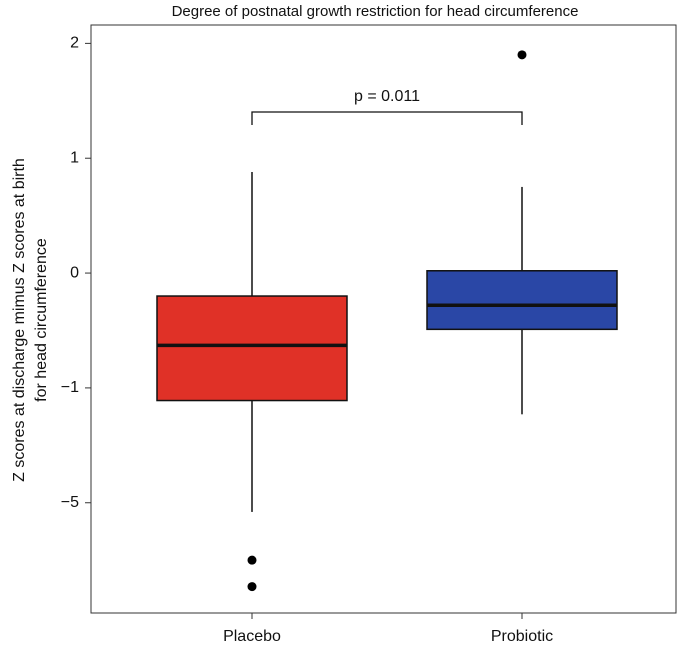 This screenshot has width=686, height=649. What do you see at coordinates (70, 502) in the screenshot?
I see `y-tick-label: −5` at bounding box center [70, 502].